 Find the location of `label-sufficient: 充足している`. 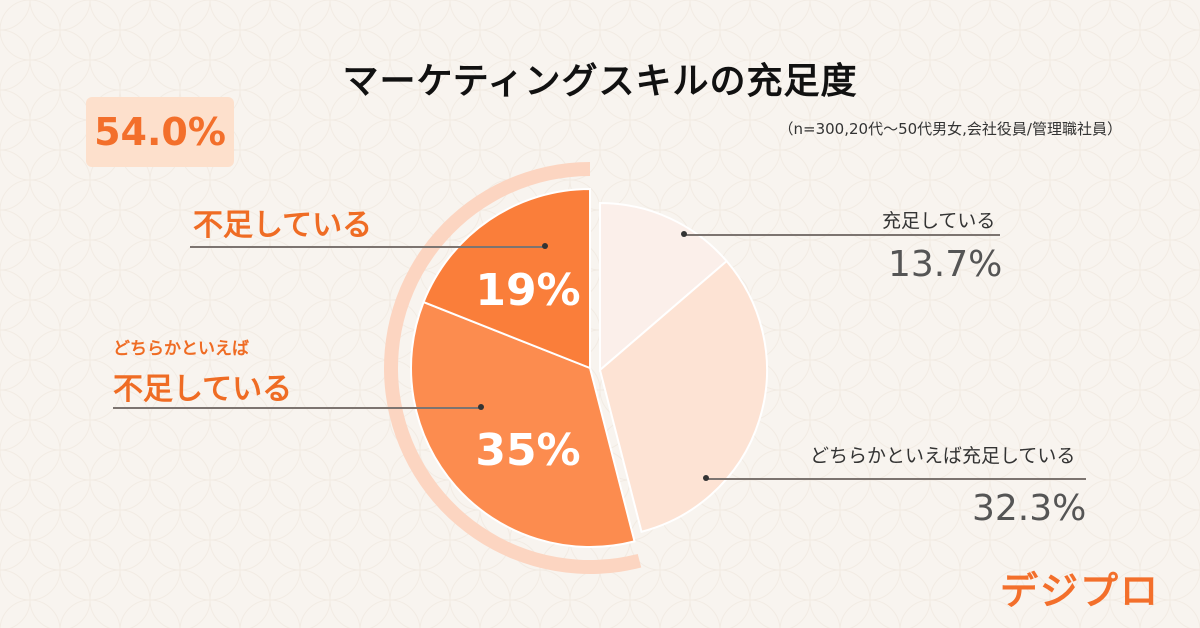

label-sufficient: 充足している is located at coordinates (939, 221).